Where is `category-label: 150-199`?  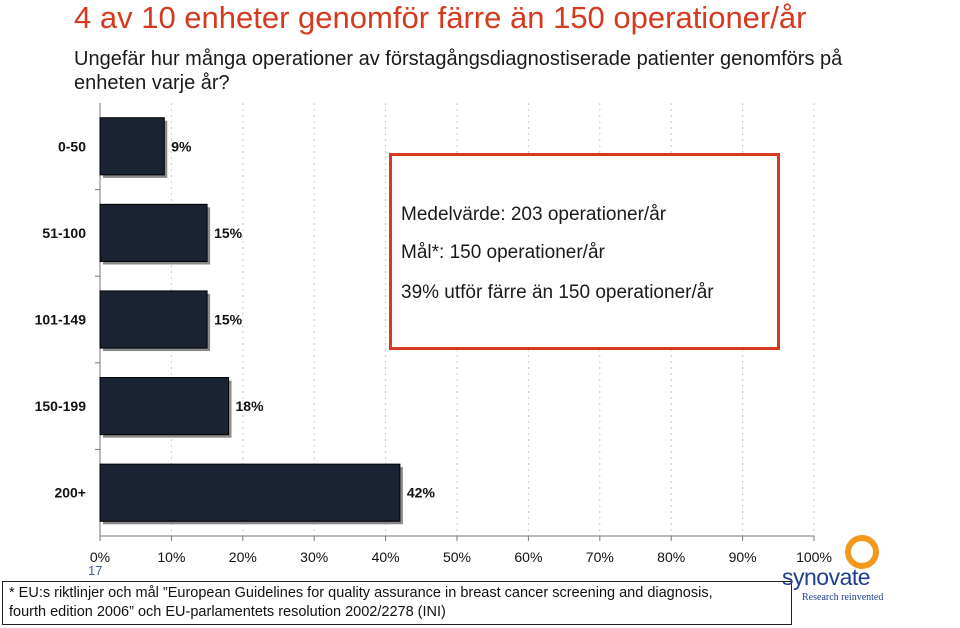
category-label: 150-199 is located at coordinates (61, 406).